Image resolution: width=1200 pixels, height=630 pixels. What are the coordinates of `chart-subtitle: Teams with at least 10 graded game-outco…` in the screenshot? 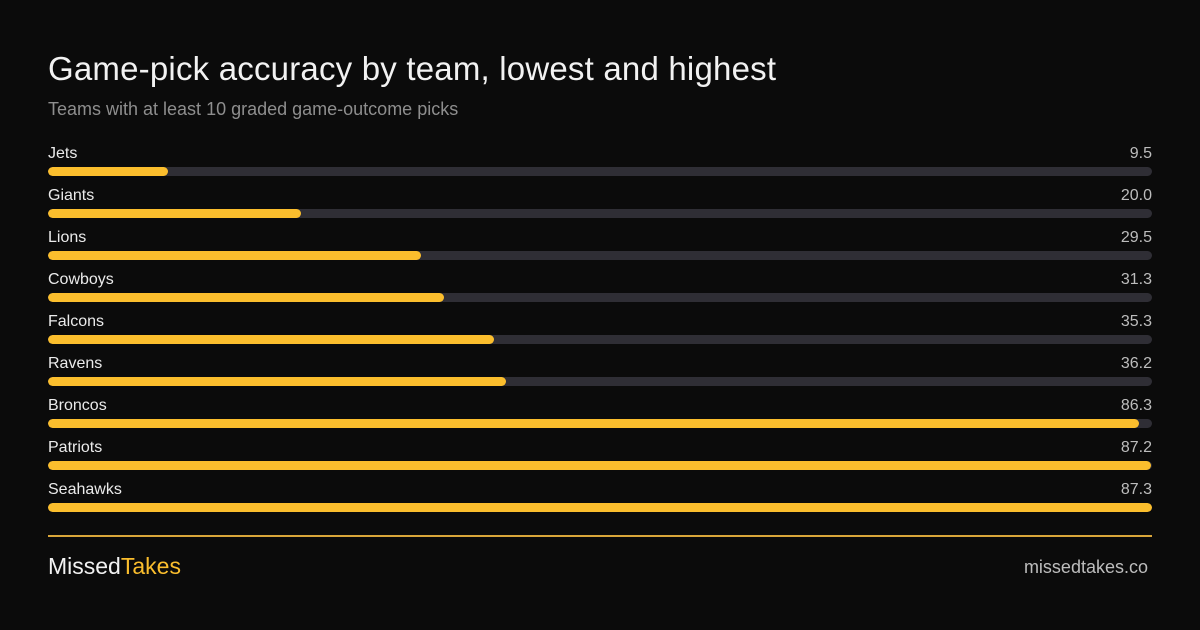 It's located at (253, 109).